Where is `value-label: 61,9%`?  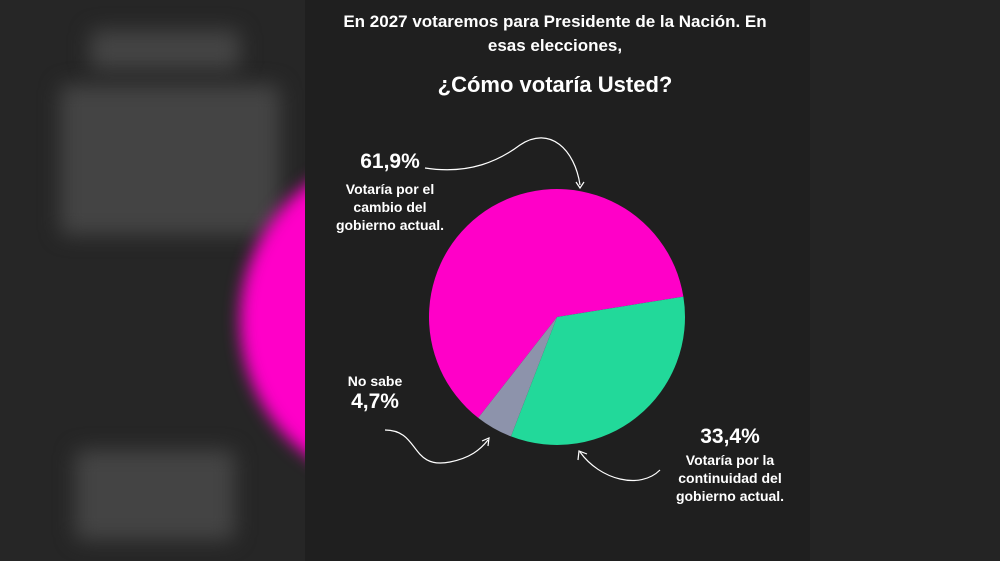 value-label: 61,9% is located at coordinates (390, 161).